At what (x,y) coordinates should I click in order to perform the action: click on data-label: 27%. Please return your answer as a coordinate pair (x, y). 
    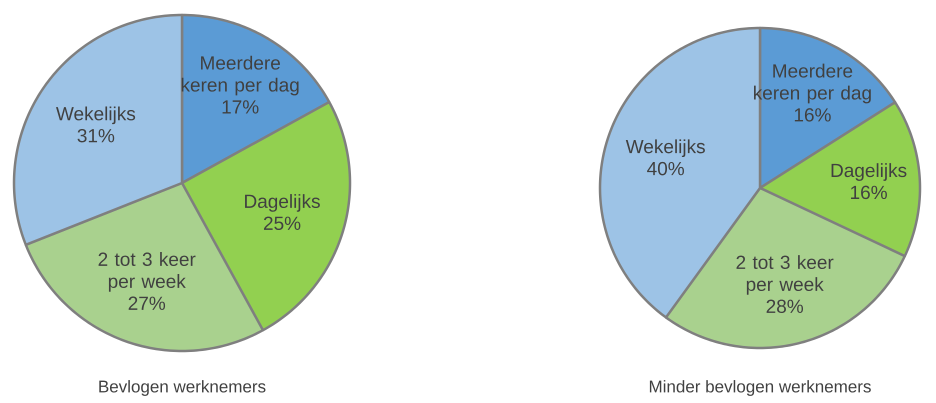
    Looking at the image, I should click on (147, 303).